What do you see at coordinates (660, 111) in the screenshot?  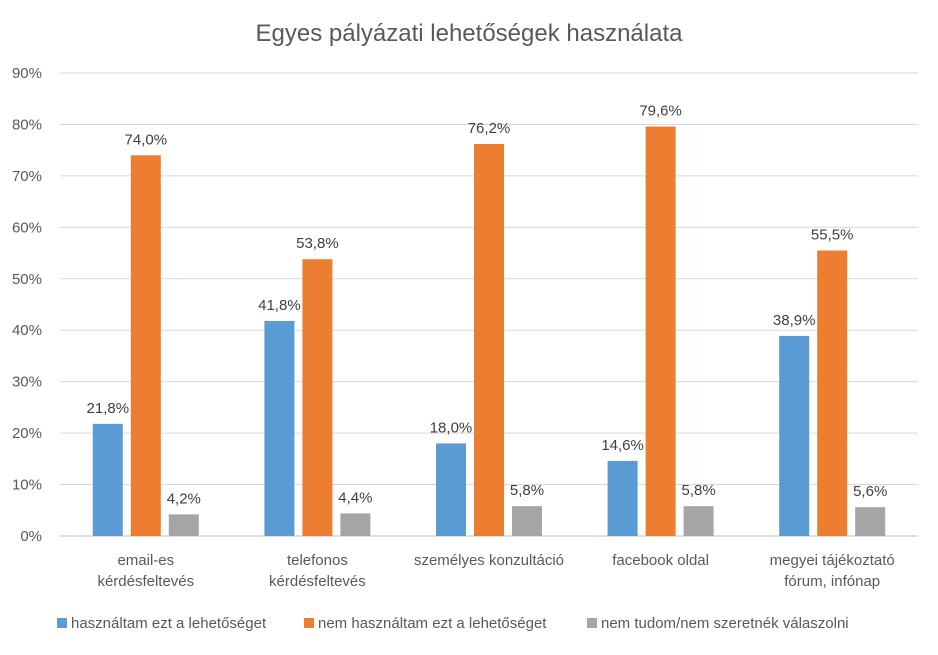 I see `data-label: 79,6%` at bounding box center [660, 111].